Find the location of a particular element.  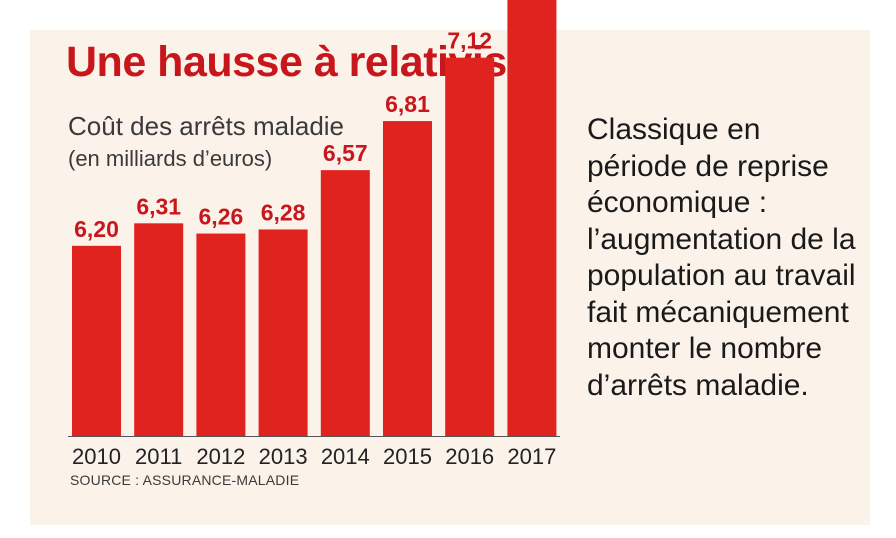

x-tick-label-2011: 2011 is located at coordinates (158, 456).